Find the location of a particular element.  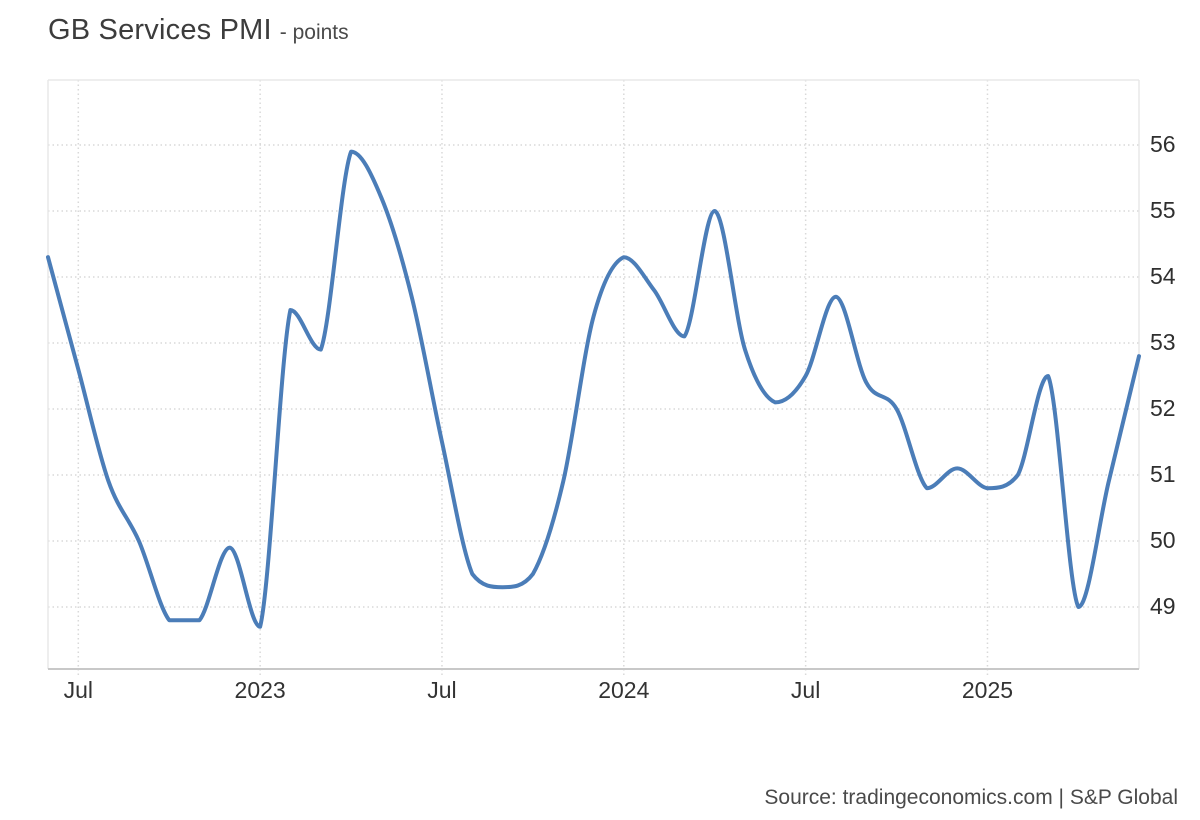

x-tick-label: 2024 is located at coordinates (624, 690).